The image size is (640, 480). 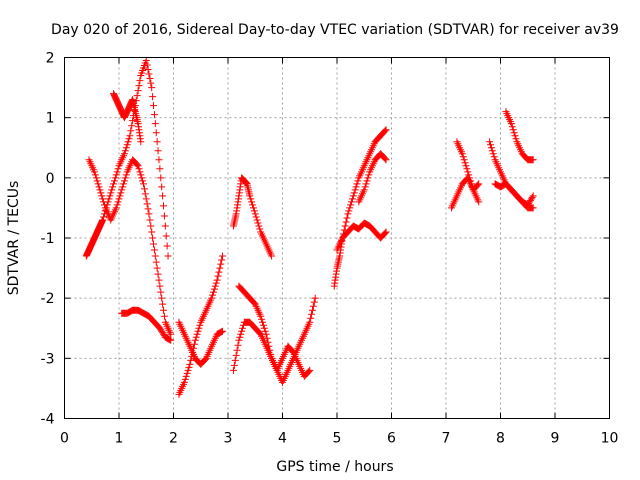 What do you see at coordinates (127, 118) in the screenshot?
I see `series-arc-1c` at bounding box center [127, 118].